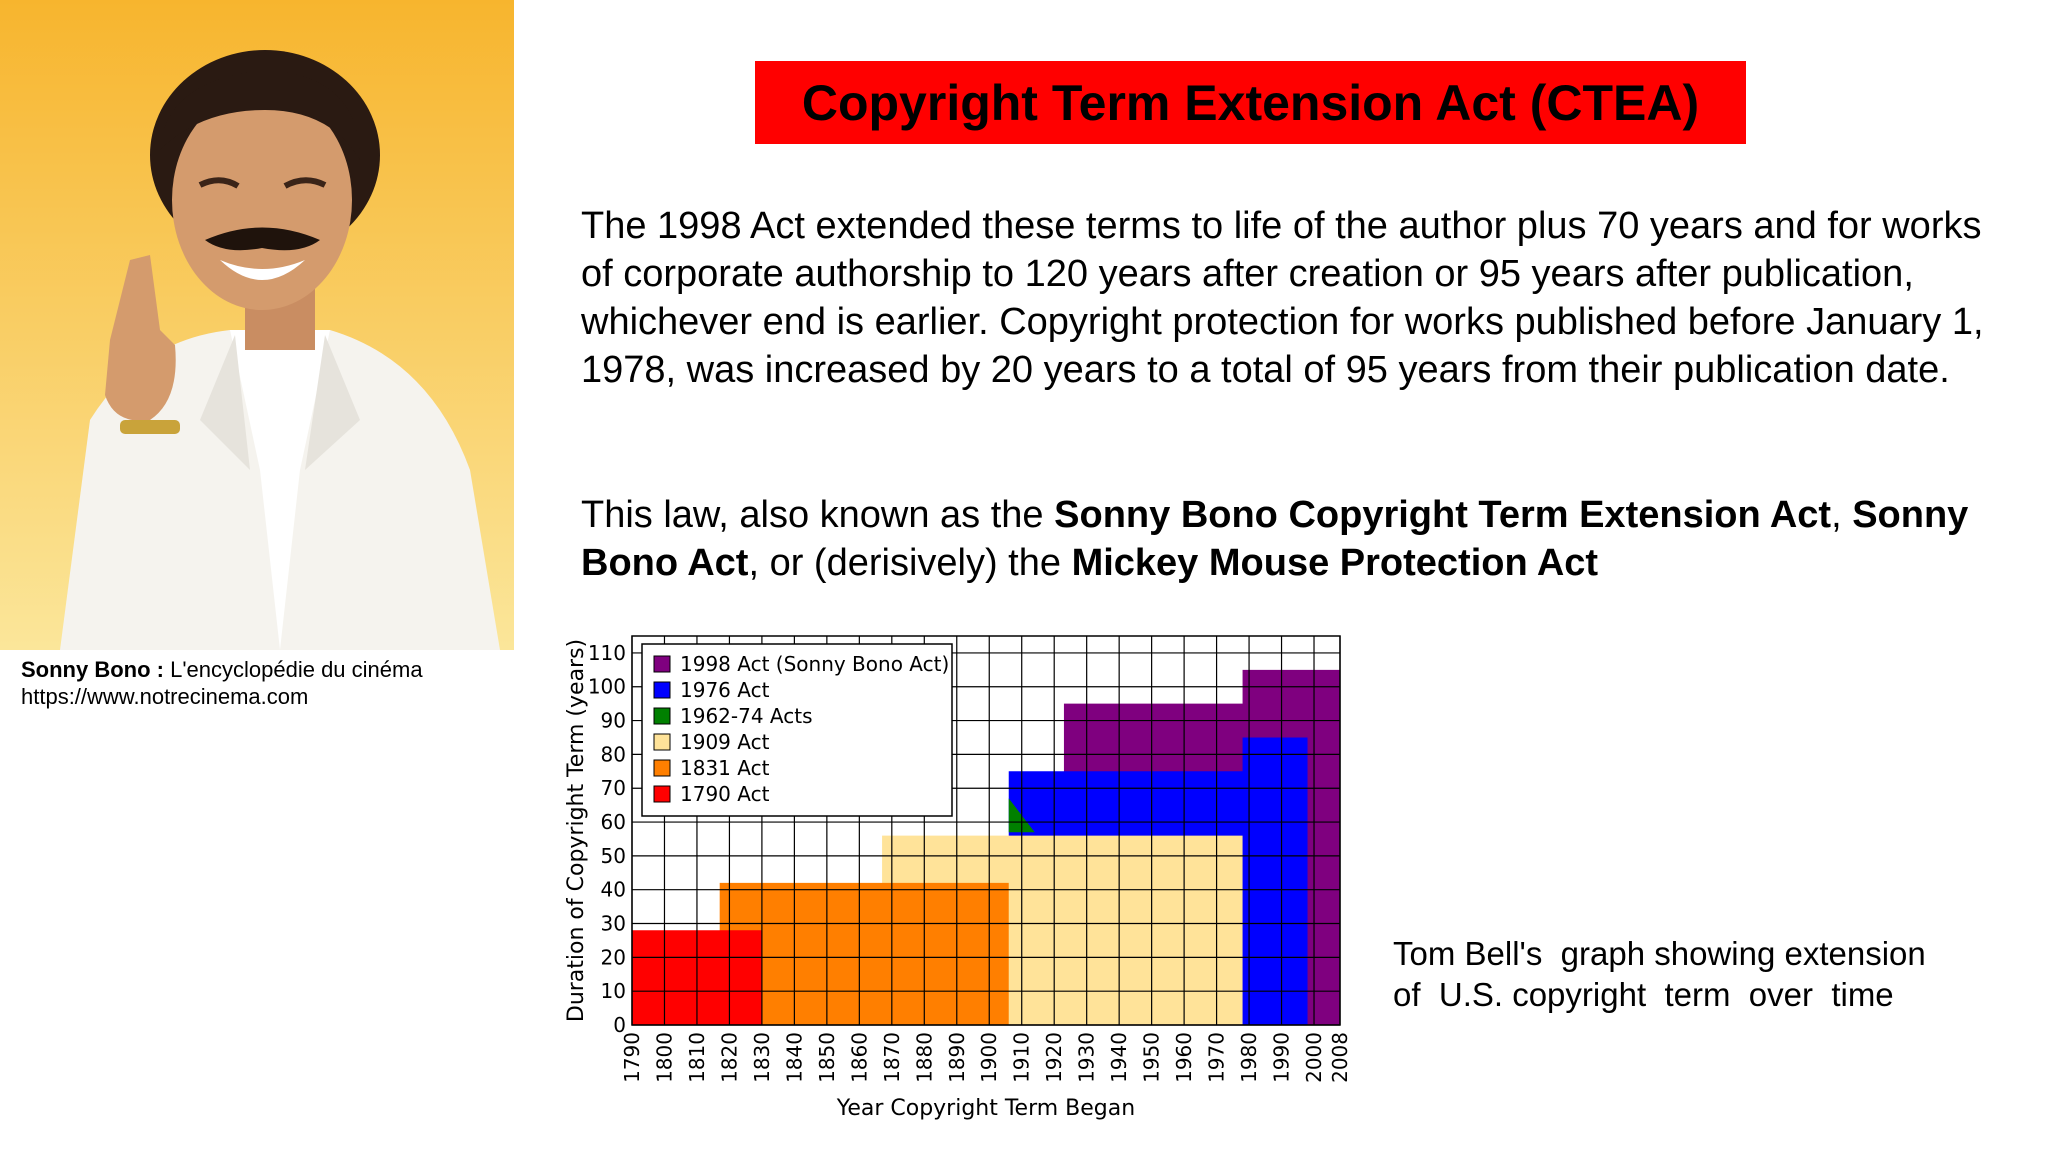 The height and width of the screenshot is (1152, 2048). Describe the element at coordinates (697, 1057) in the screenshot. I see `x-tick-label: 1810` at that location.